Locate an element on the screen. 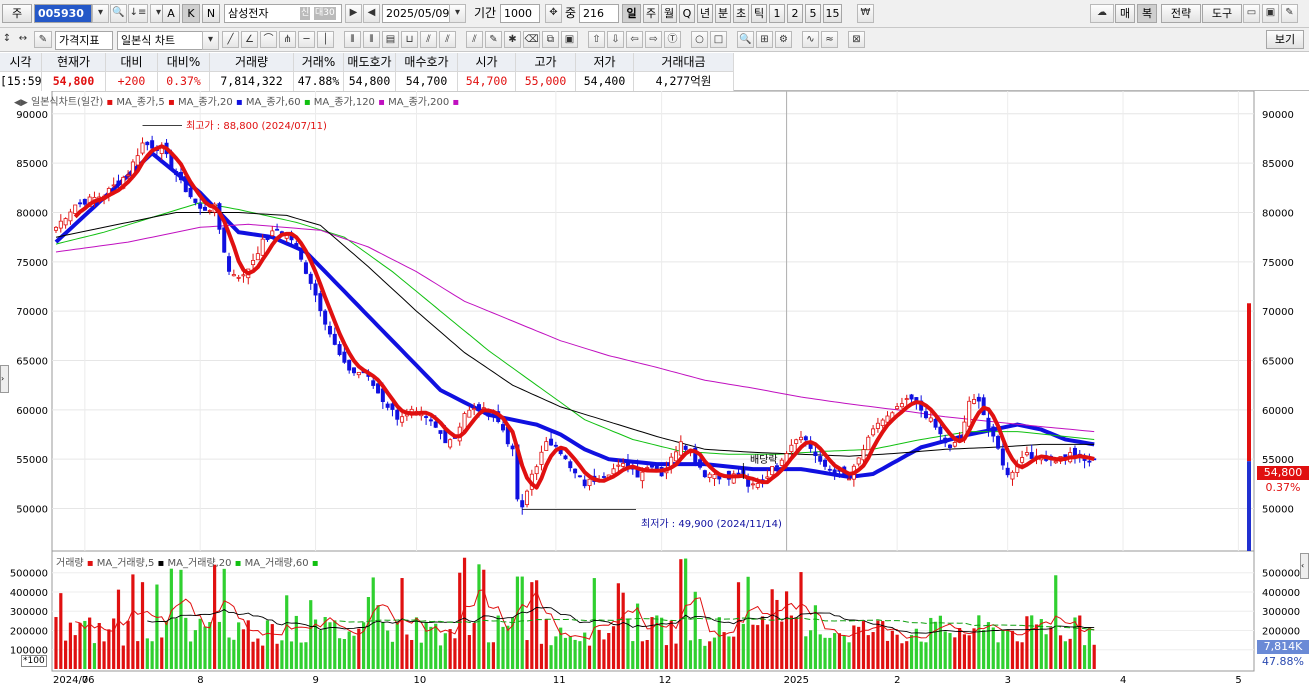 This screenshot has height=686, width=1309. gear-tool-icon: ⚙ is located at coordinates (783, 39).